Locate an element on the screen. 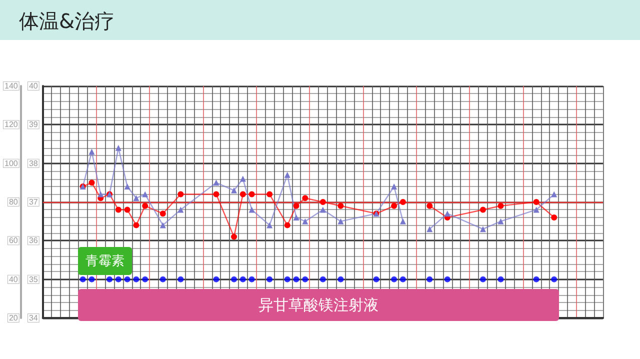 The image size is (640, 359). y-tick-label: 35 is located at coordinates (33, 279).